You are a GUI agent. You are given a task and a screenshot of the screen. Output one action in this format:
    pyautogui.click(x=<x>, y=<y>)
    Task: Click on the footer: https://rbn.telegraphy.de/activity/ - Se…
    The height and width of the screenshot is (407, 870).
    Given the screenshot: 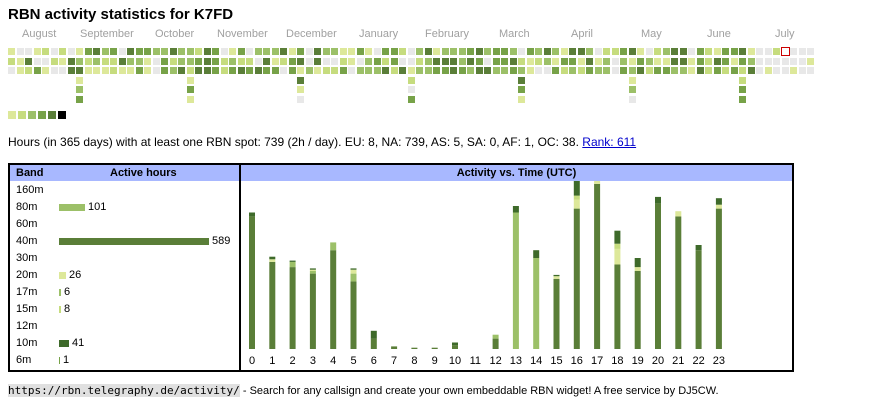 What is the action you would take?
    pyautogui.click(x=363, y=390)
    